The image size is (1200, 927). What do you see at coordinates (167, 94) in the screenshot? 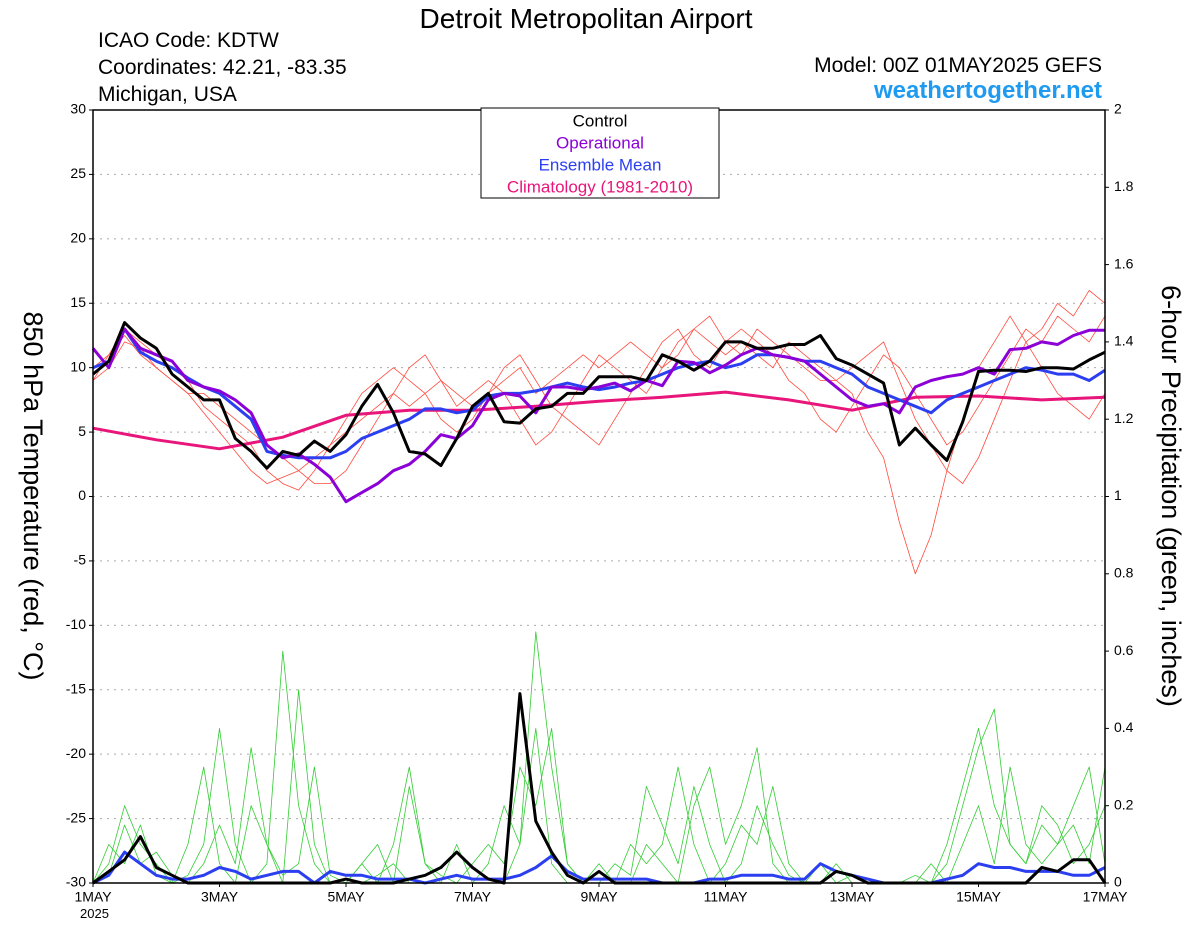
I see `info-line: Michigan, USA` at bounding box center [167, 94].